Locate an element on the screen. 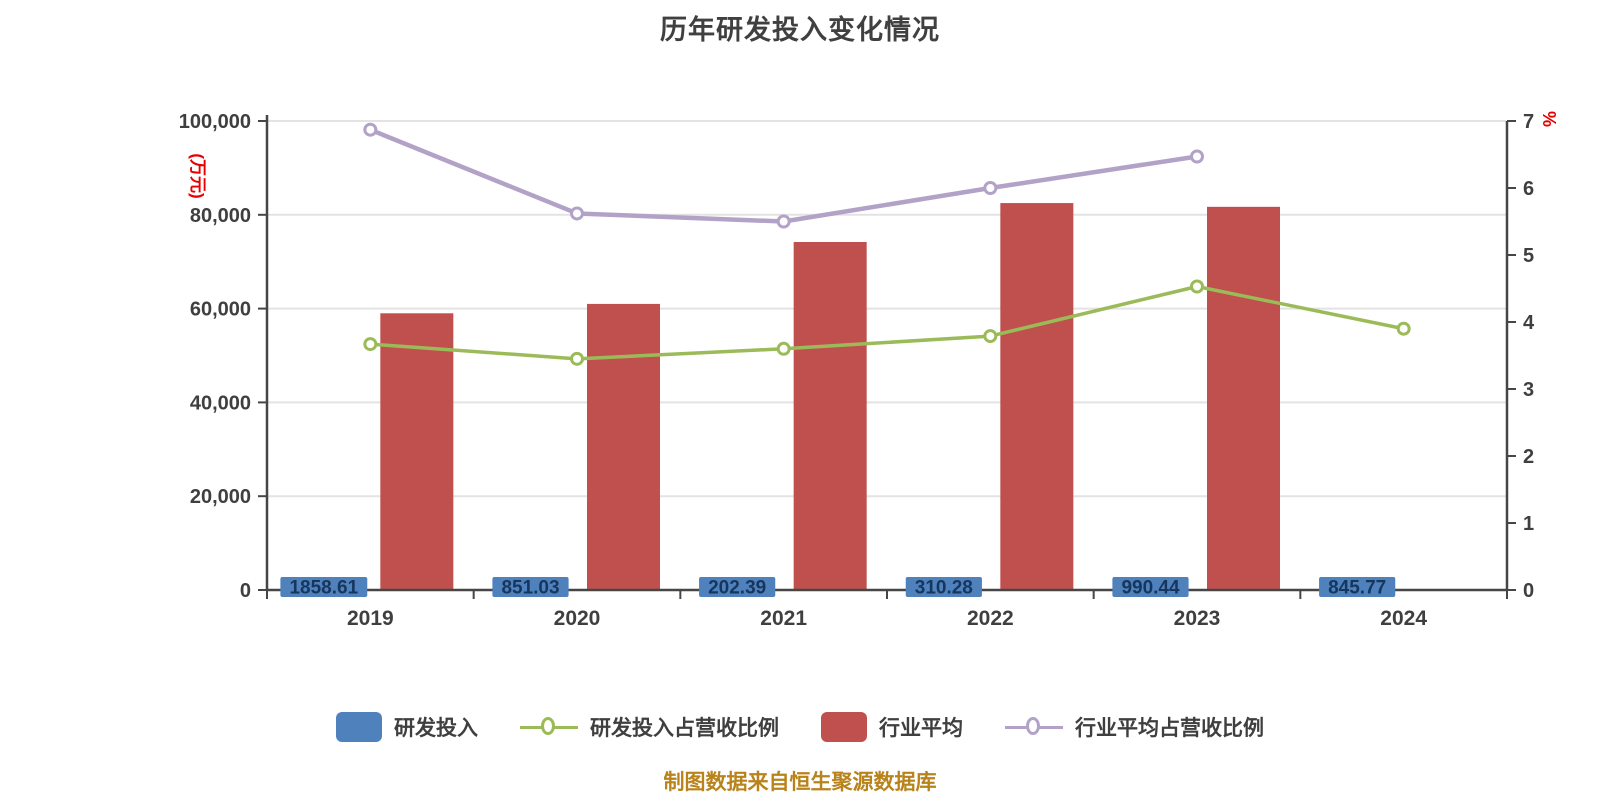 The width and height of the screenshot is (1600, 800). x-axis-category-label: 2022 is located at coordinates (990, 618).